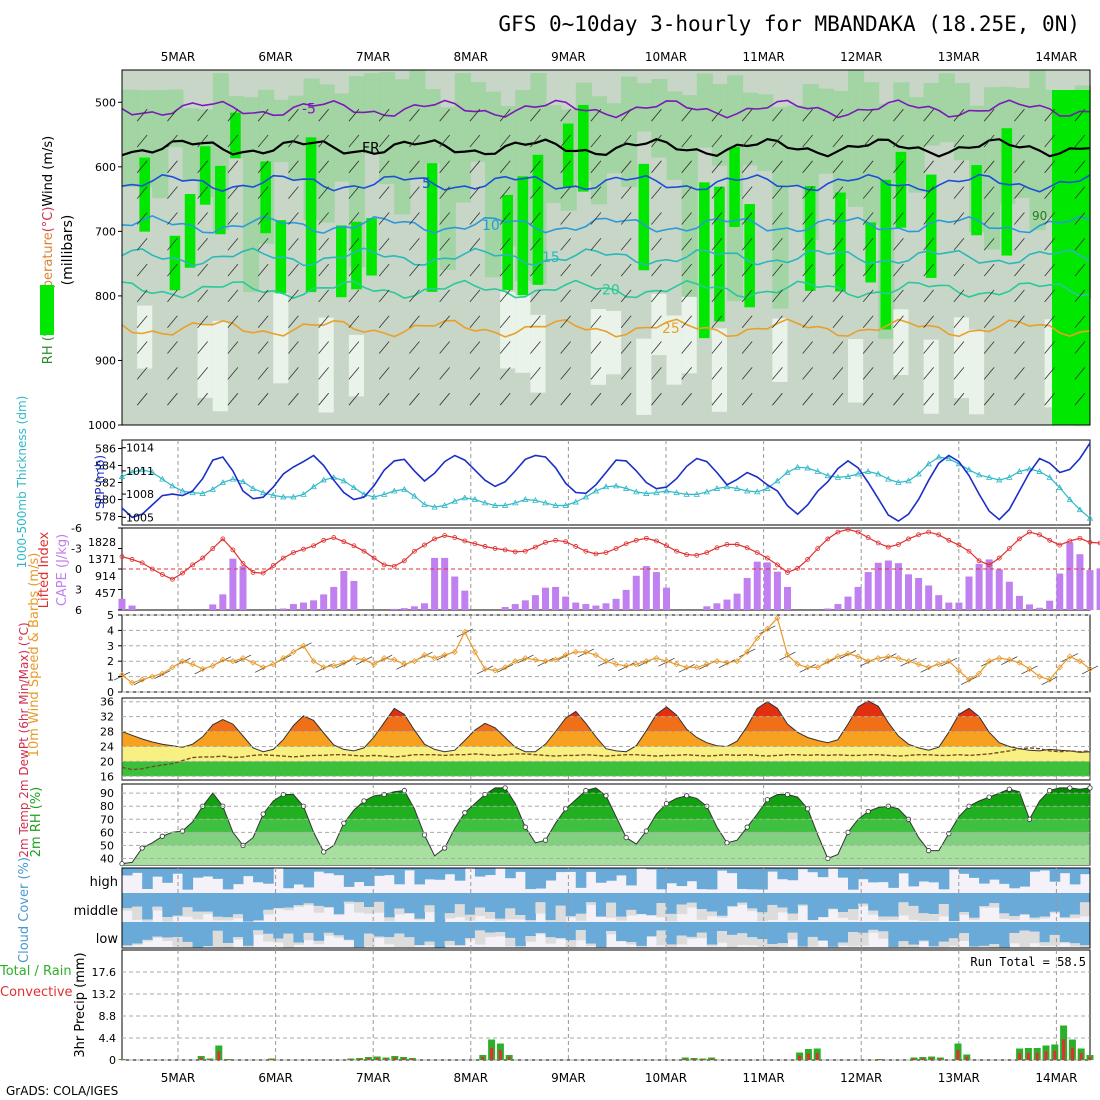 The width and height of the screenshot is (1100, 1100). Describe the element at coordinates (110, 630) in the screenshot. I see `wind-tick-label: 4` at that location.